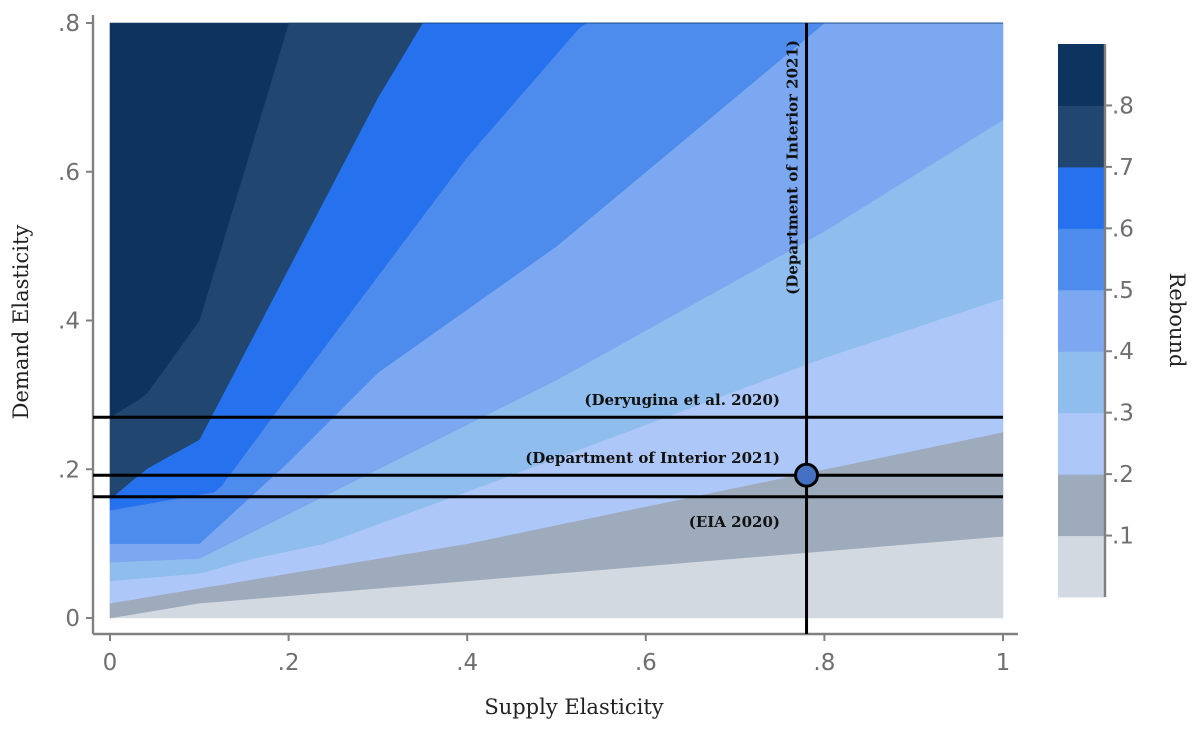 The height and width of the screenshot is (730, 1196). What do you see at coordinates (646, 663) in the screenshot?
I see `x-tick-label: .6` at bounding box center [646, 663].